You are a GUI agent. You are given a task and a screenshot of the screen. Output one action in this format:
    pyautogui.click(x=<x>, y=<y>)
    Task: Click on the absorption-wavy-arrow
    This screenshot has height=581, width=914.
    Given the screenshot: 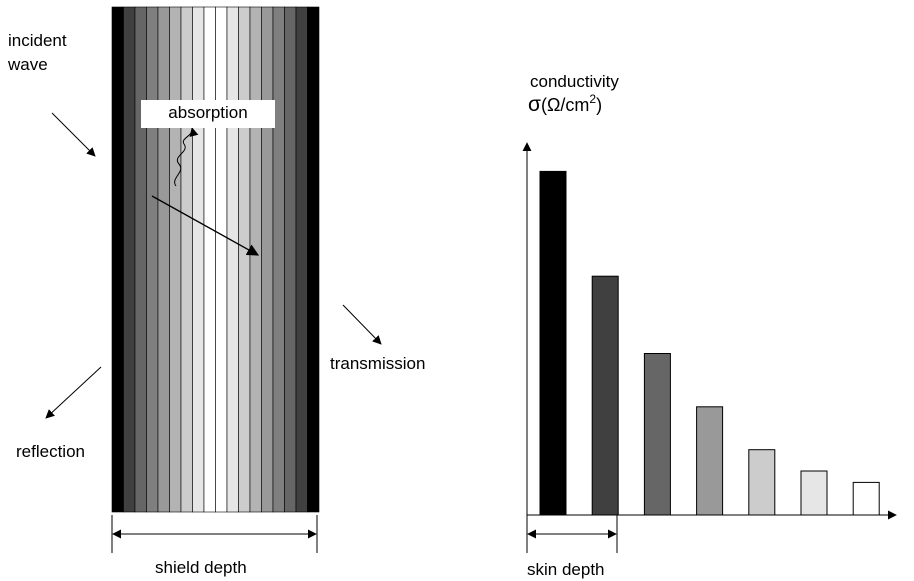 What is the action you would take?
    pyautogui.click(x=186, y=157)
    